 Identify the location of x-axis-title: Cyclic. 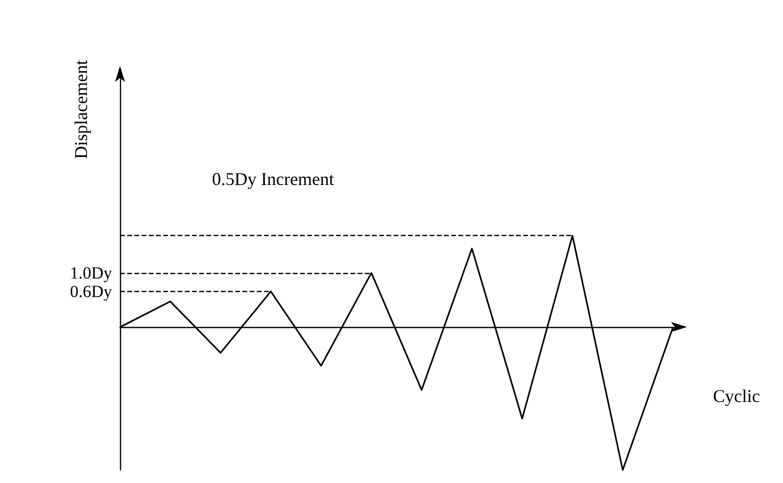
(736, 396).